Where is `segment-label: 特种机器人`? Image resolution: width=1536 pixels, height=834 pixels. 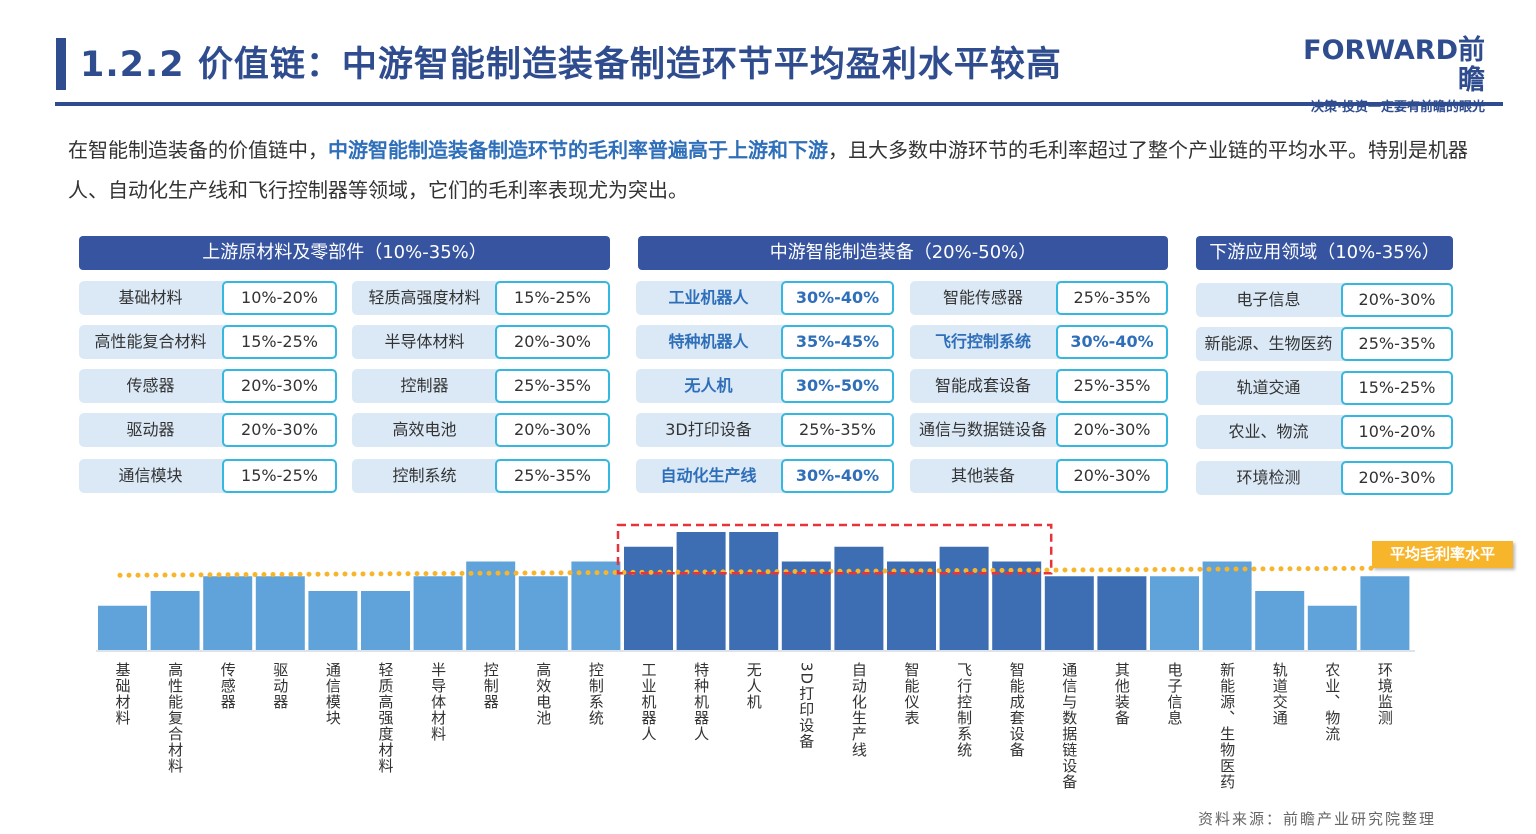 segment-label: 特种机器人 is located at coordinates (708, 341).